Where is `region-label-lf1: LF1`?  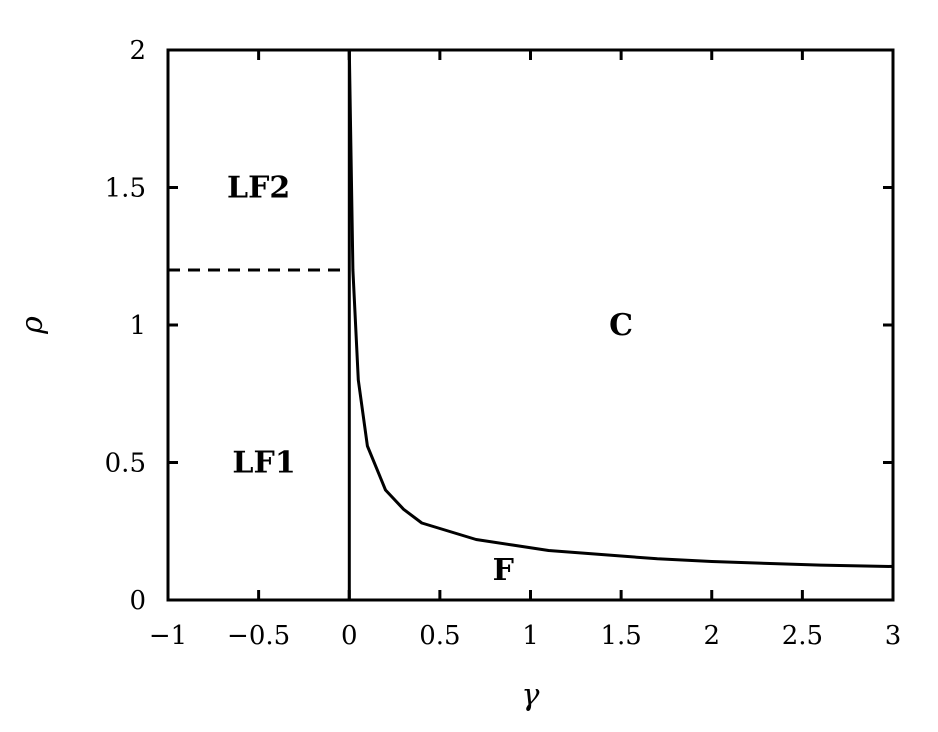
region-label-lf1: LF1 is located at coordinates (263, 463).